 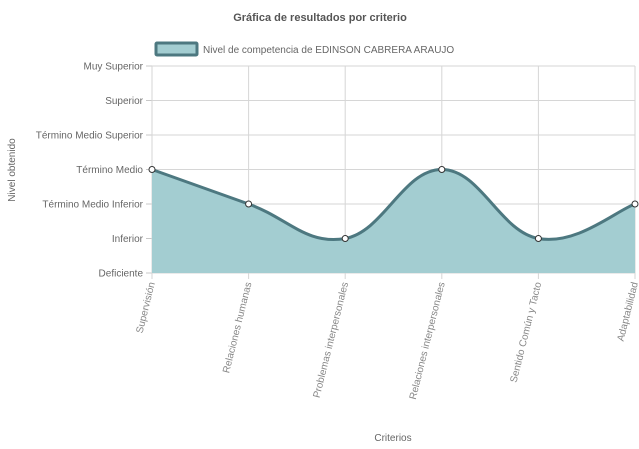 What do you see at coordinates (124, 101) in the screenshot?
I see `y-tick-label: Superior` at bounding box center [124, 101].